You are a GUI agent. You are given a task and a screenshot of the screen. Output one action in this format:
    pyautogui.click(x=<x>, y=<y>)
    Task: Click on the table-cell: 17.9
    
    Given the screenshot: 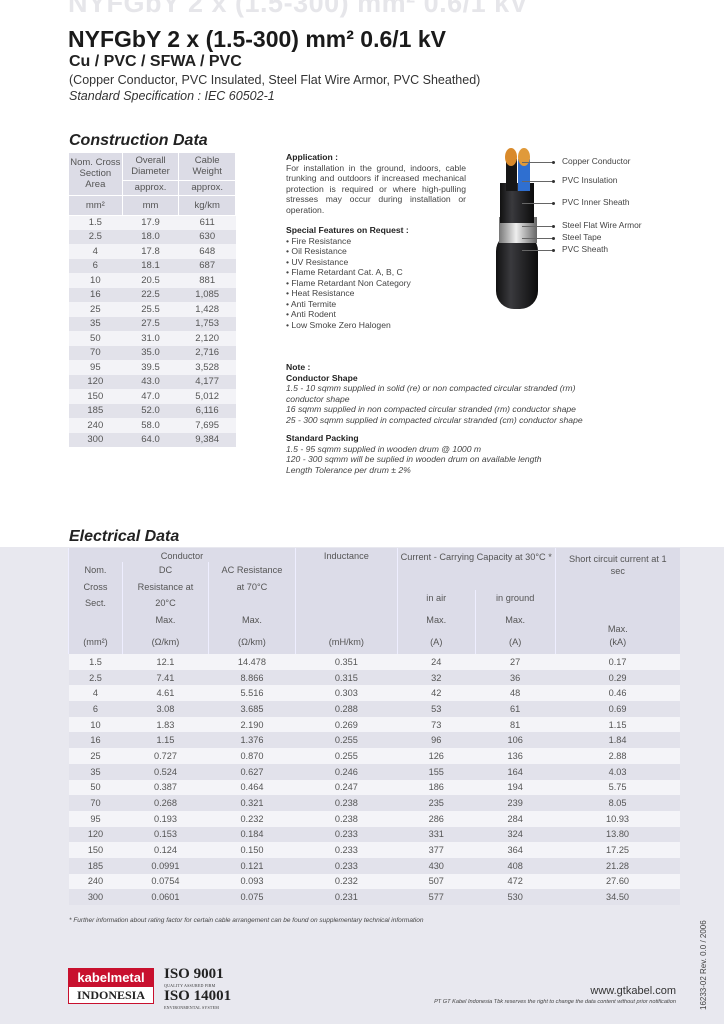 What is the action you would take?
    pyautogui.click(x=150, y=222)
    